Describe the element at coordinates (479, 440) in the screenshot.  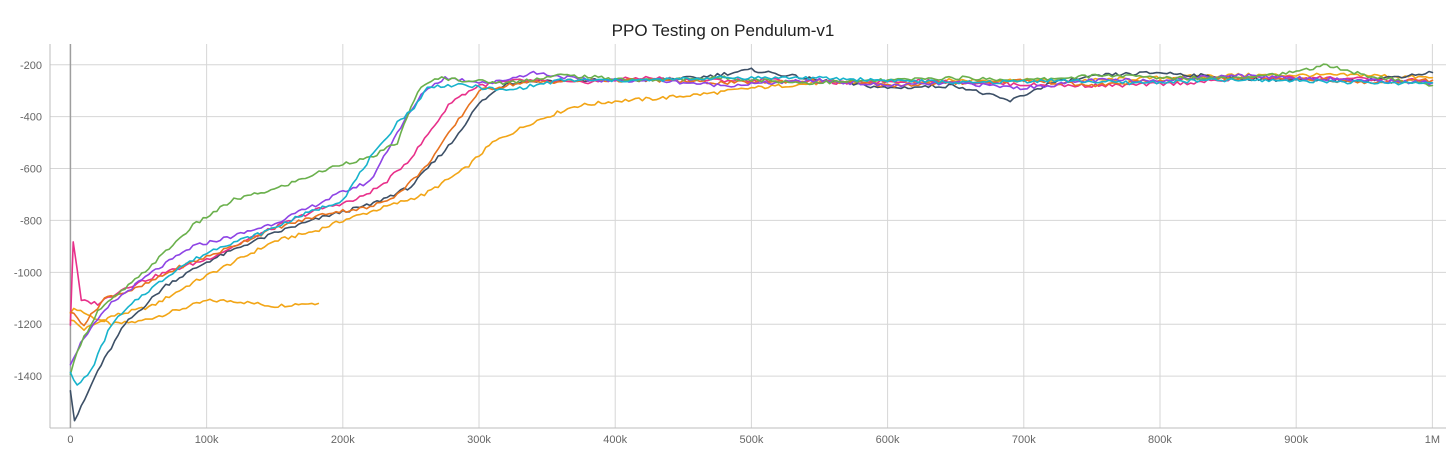
I see `x-tick-label: 300k` at that location.